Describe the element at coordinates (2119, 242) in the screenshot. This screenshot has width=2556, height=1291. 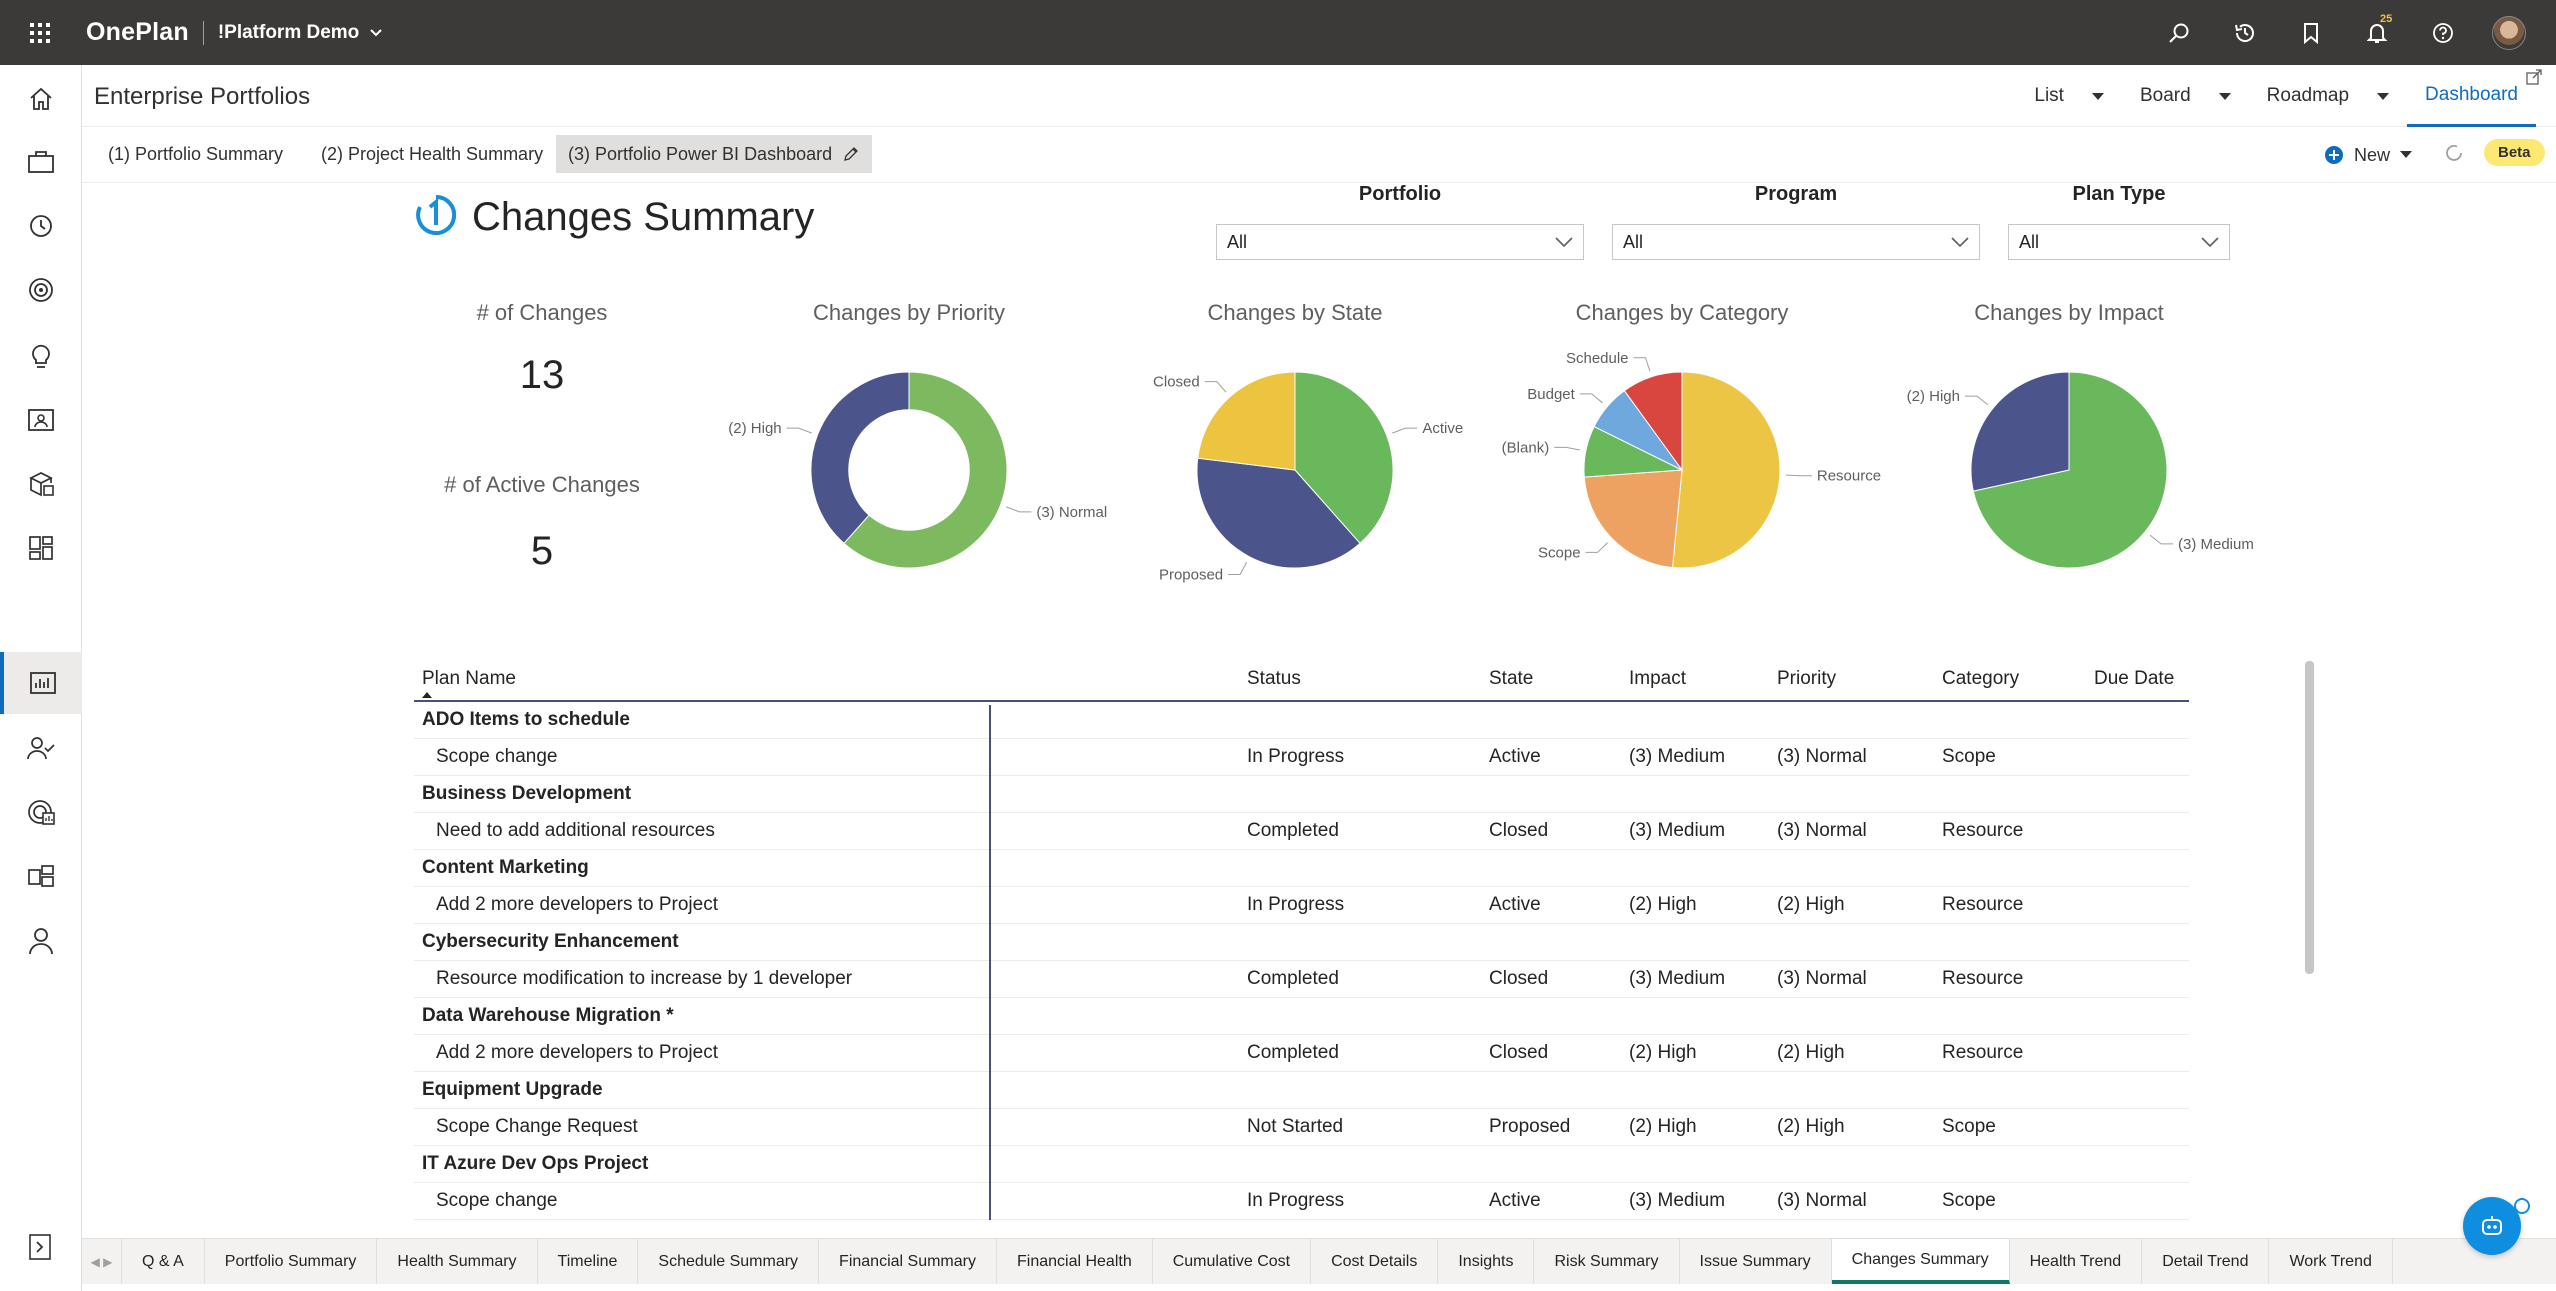
I see `plan-type-dropdown: All` at that location.